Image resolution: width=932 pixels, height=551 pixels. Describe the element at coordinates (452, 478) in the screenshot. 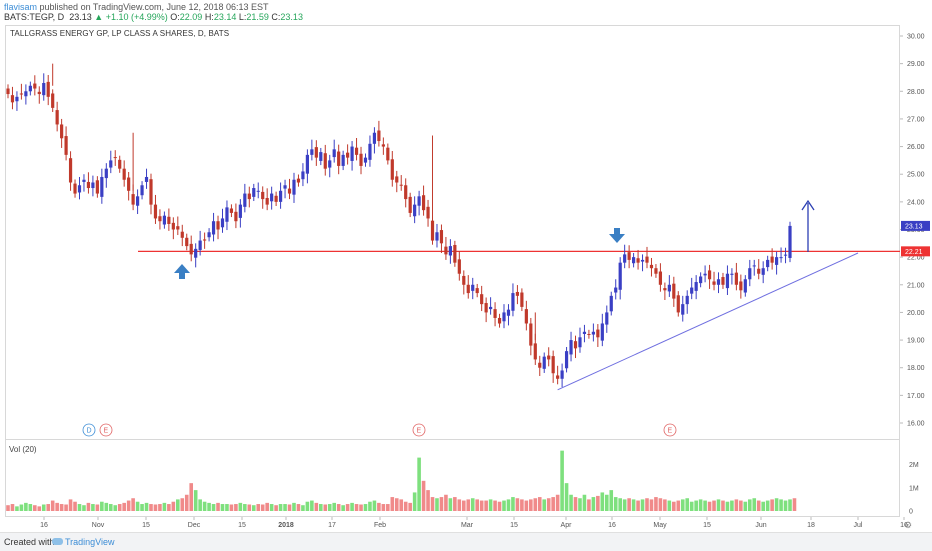

I see `volume-pane` at that location.